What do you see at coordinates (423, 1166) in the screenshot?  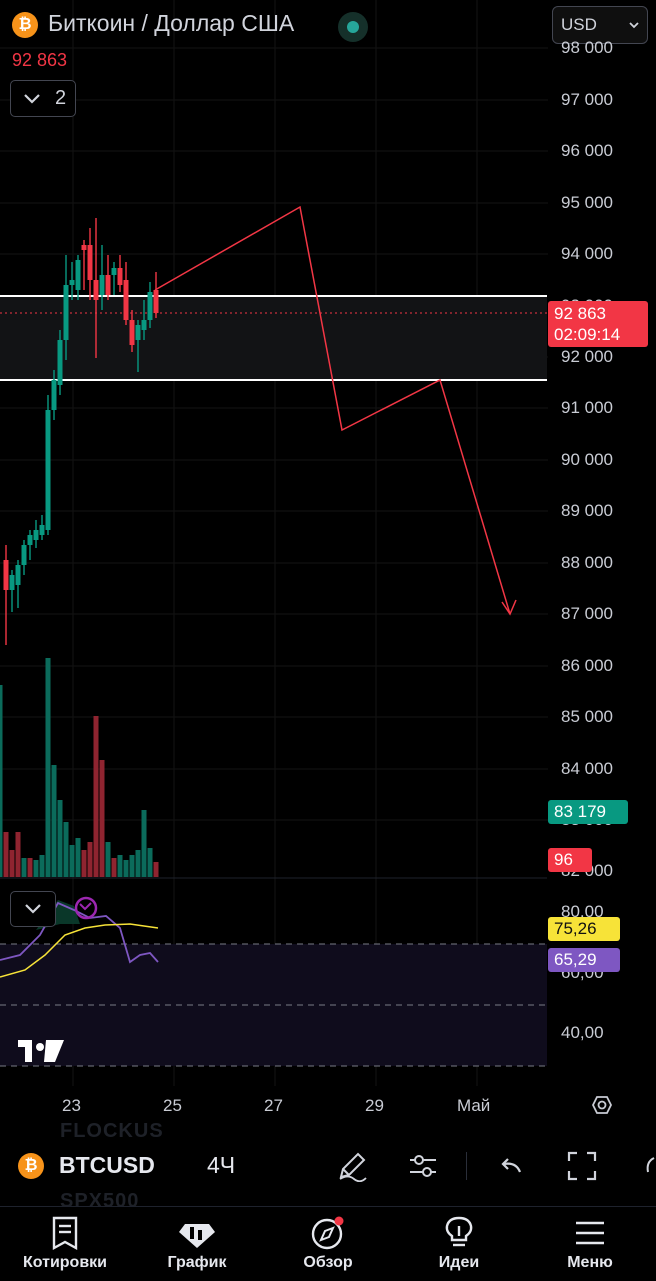 I see `settings-sliders-icon` at bounding box center [423, 1166].